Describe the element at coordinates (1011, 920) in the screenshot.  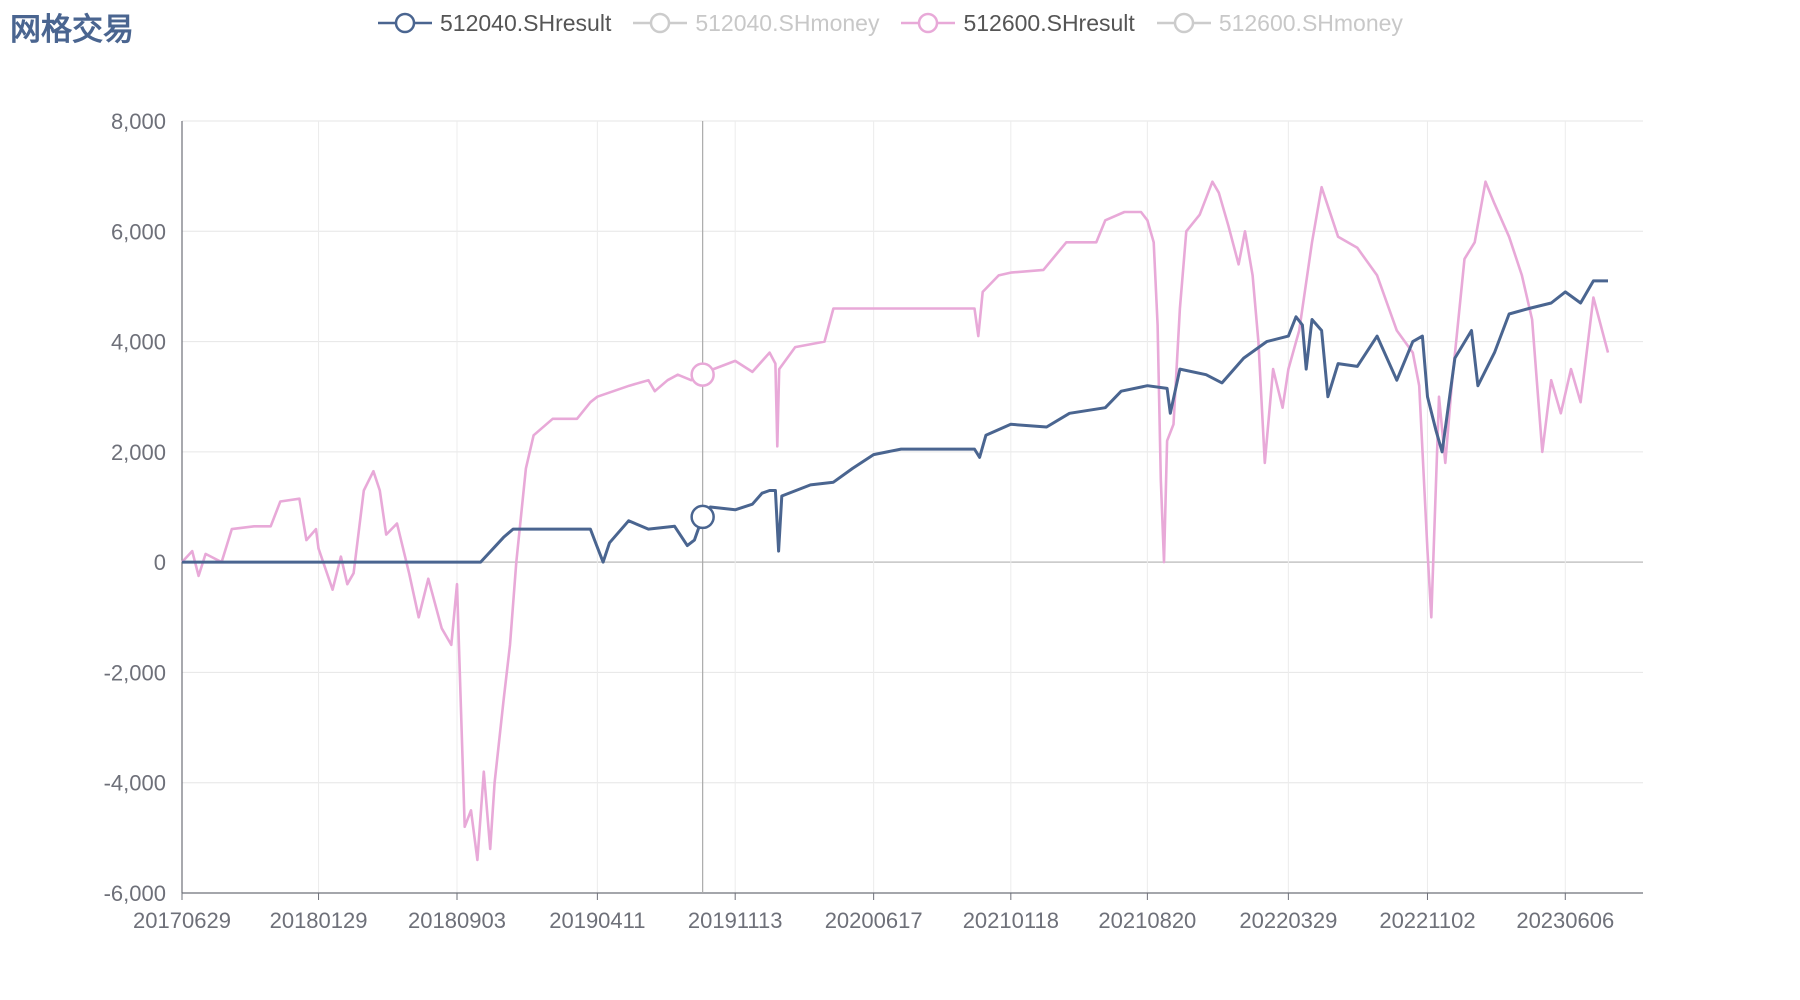
I see `x-tick-label: 20210118` at that location.